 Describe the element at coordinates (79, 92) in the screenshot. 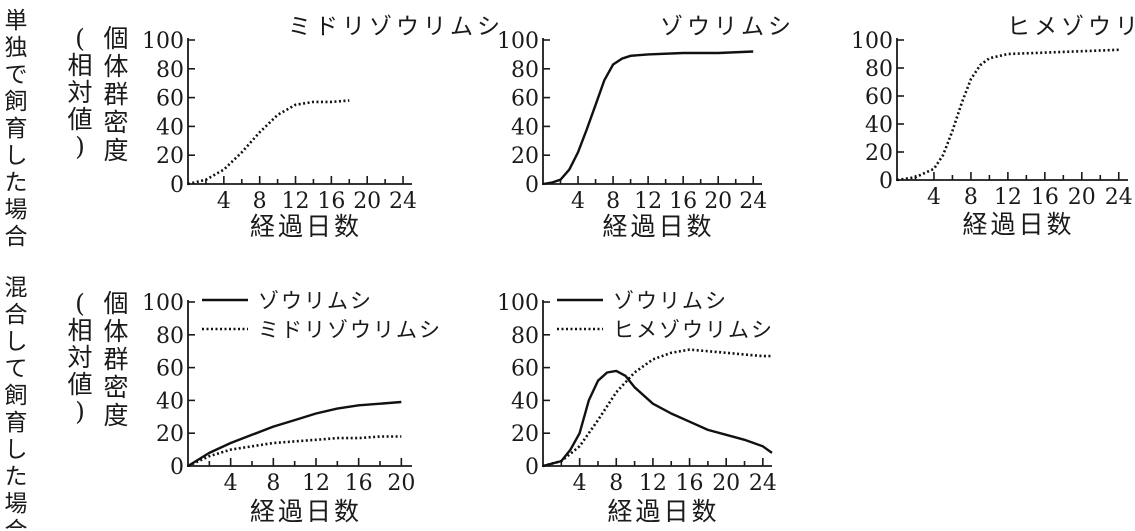

I see `ylabel-unit-row1: (相対値)` at that location.